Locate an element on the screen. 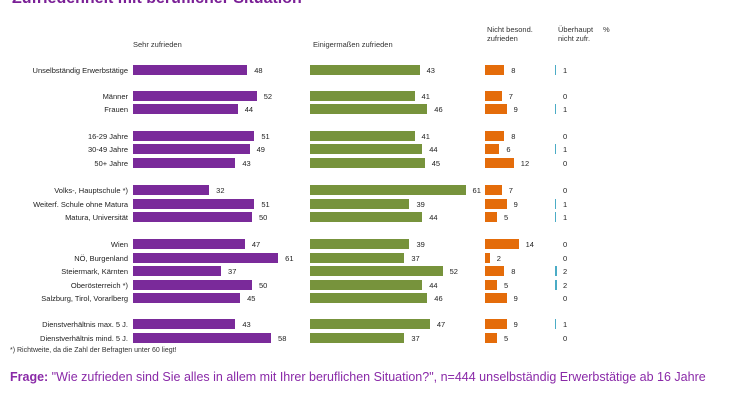 The width and height of the screenshot is (738, 400). value-label: 47 is located at coordinates (441, 324).